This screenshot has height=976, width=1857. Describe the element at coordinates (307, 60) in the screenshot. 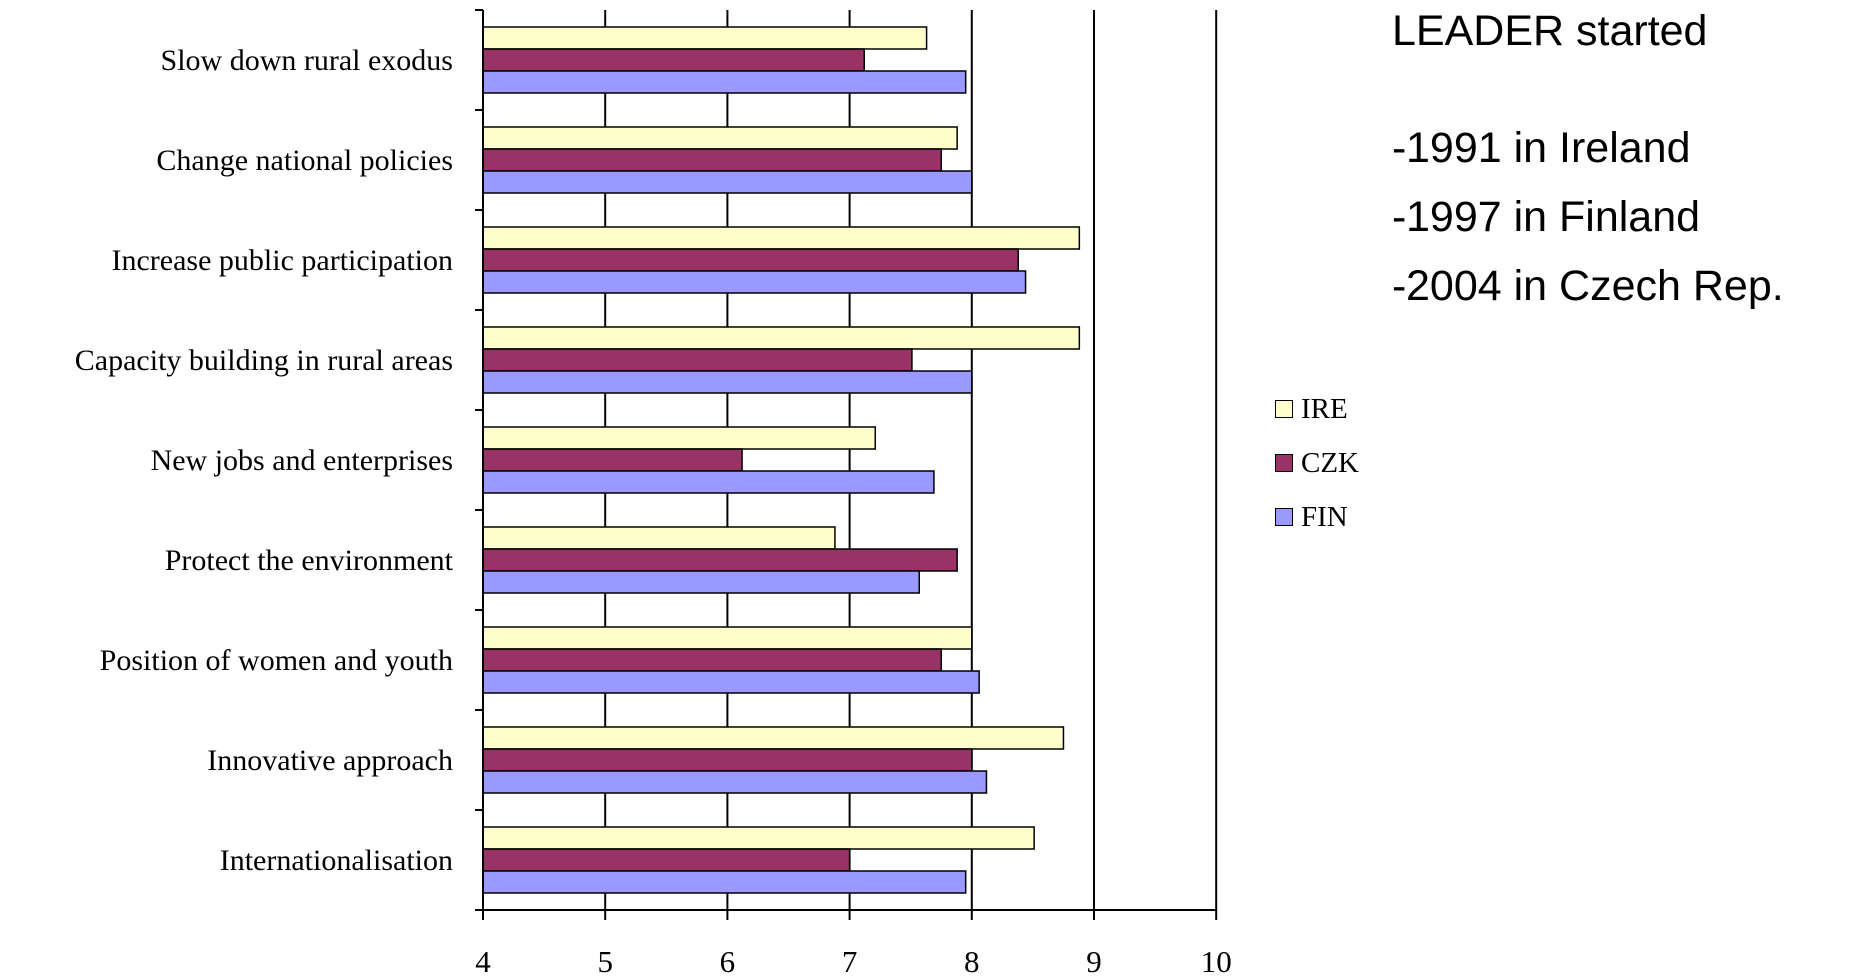

I see `category-label-slow-down-rural-exodus: Slow down rural exodus` at that location.